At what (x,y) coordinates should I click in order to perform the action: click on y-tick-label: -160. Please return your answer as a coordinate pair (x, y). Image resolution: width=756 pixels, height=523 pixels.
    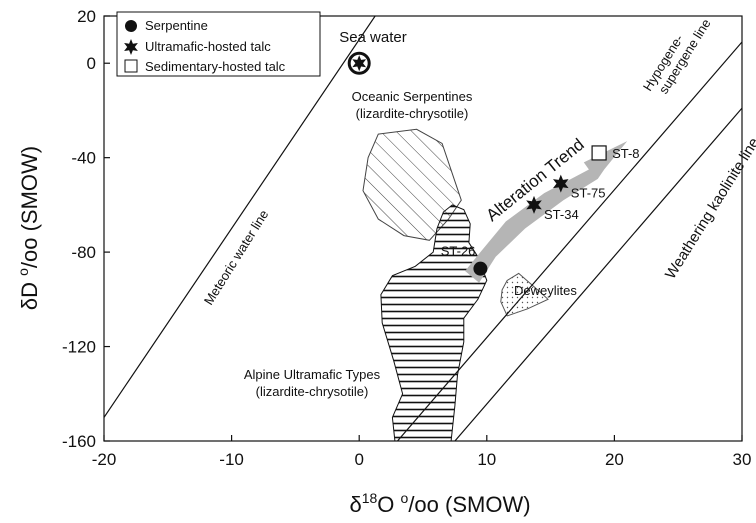
    Looking at the image, I should click on (79, 441).